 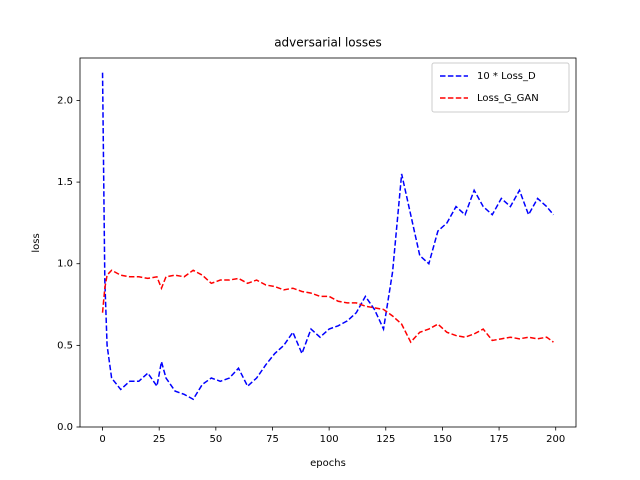 What do you see at coordinates (327, 306) in the screenshot?
I see `line-series` at bounding box center [327, 306].